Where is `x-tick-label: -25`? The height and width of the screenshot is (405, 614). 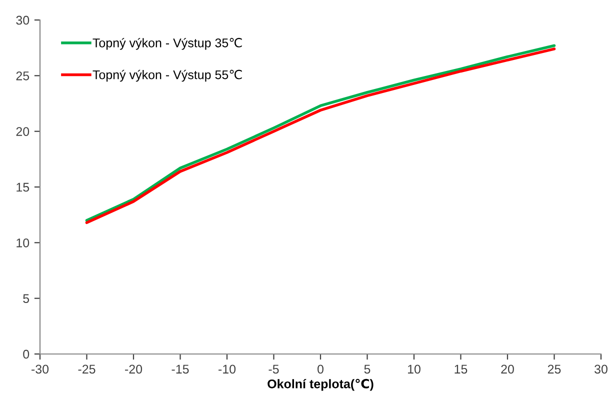
x-tick-label: -25 is located at coordinates (87, 369).